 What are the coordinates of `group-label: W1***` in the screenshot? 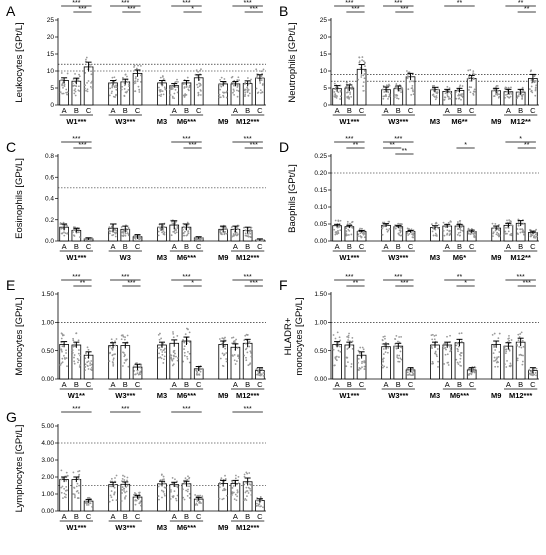 It's located at (349, 121).